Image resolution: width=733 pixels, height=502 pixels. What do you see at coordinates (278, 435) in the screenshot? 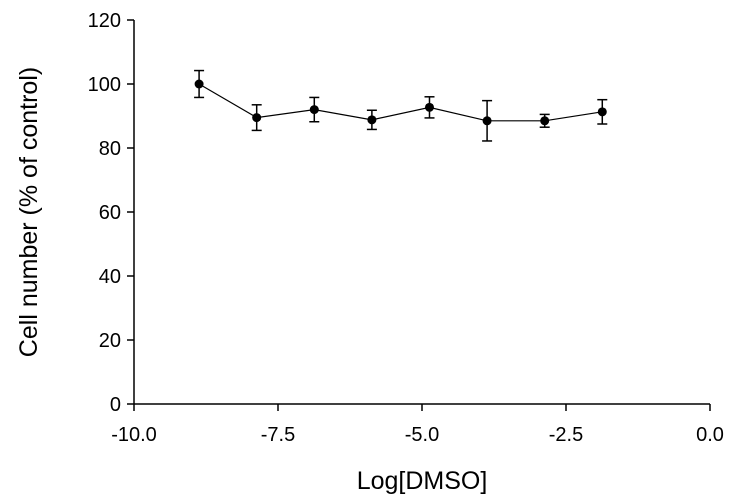
I see `x-tick-label: -7.5` at bounding box center [278, 435].